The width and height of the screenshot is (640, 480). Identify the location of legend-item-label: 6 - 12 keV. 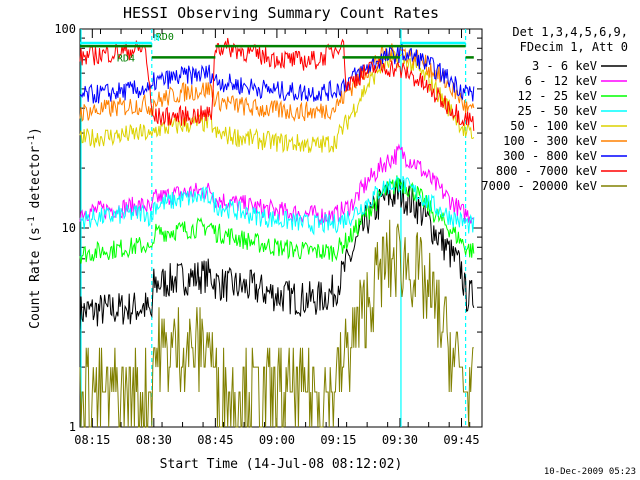
(561, 81).